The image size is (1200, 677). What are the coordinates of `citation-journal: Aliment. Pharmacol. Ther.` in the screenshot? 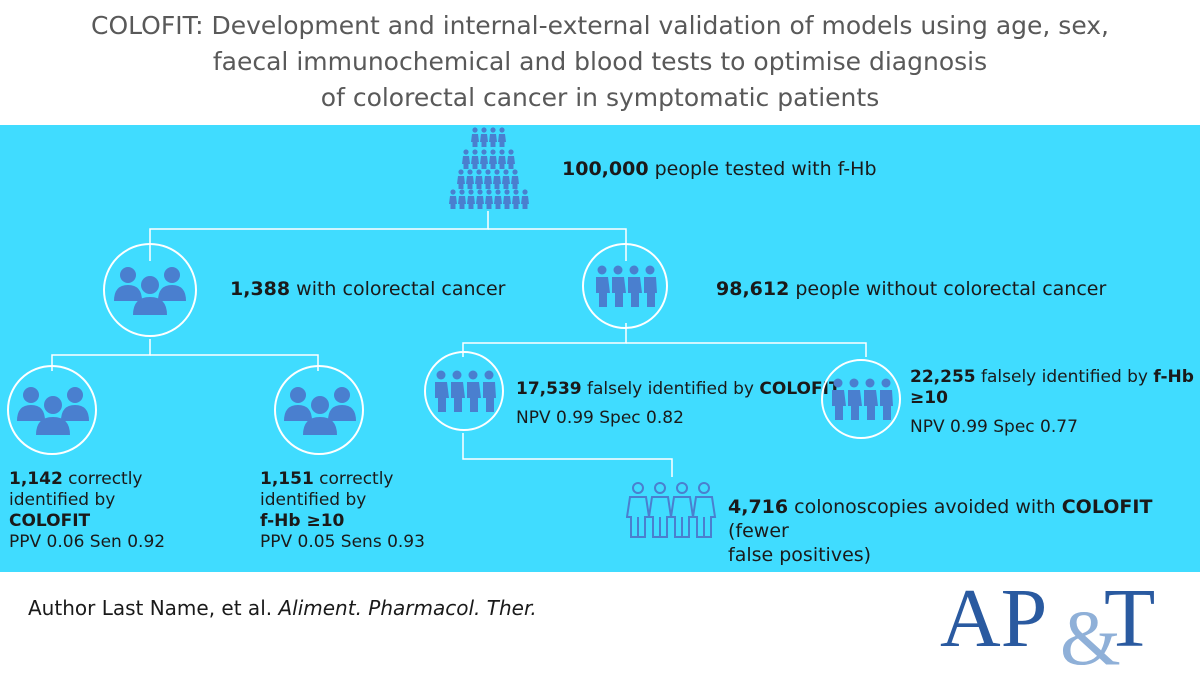 It's located at (407, 608).